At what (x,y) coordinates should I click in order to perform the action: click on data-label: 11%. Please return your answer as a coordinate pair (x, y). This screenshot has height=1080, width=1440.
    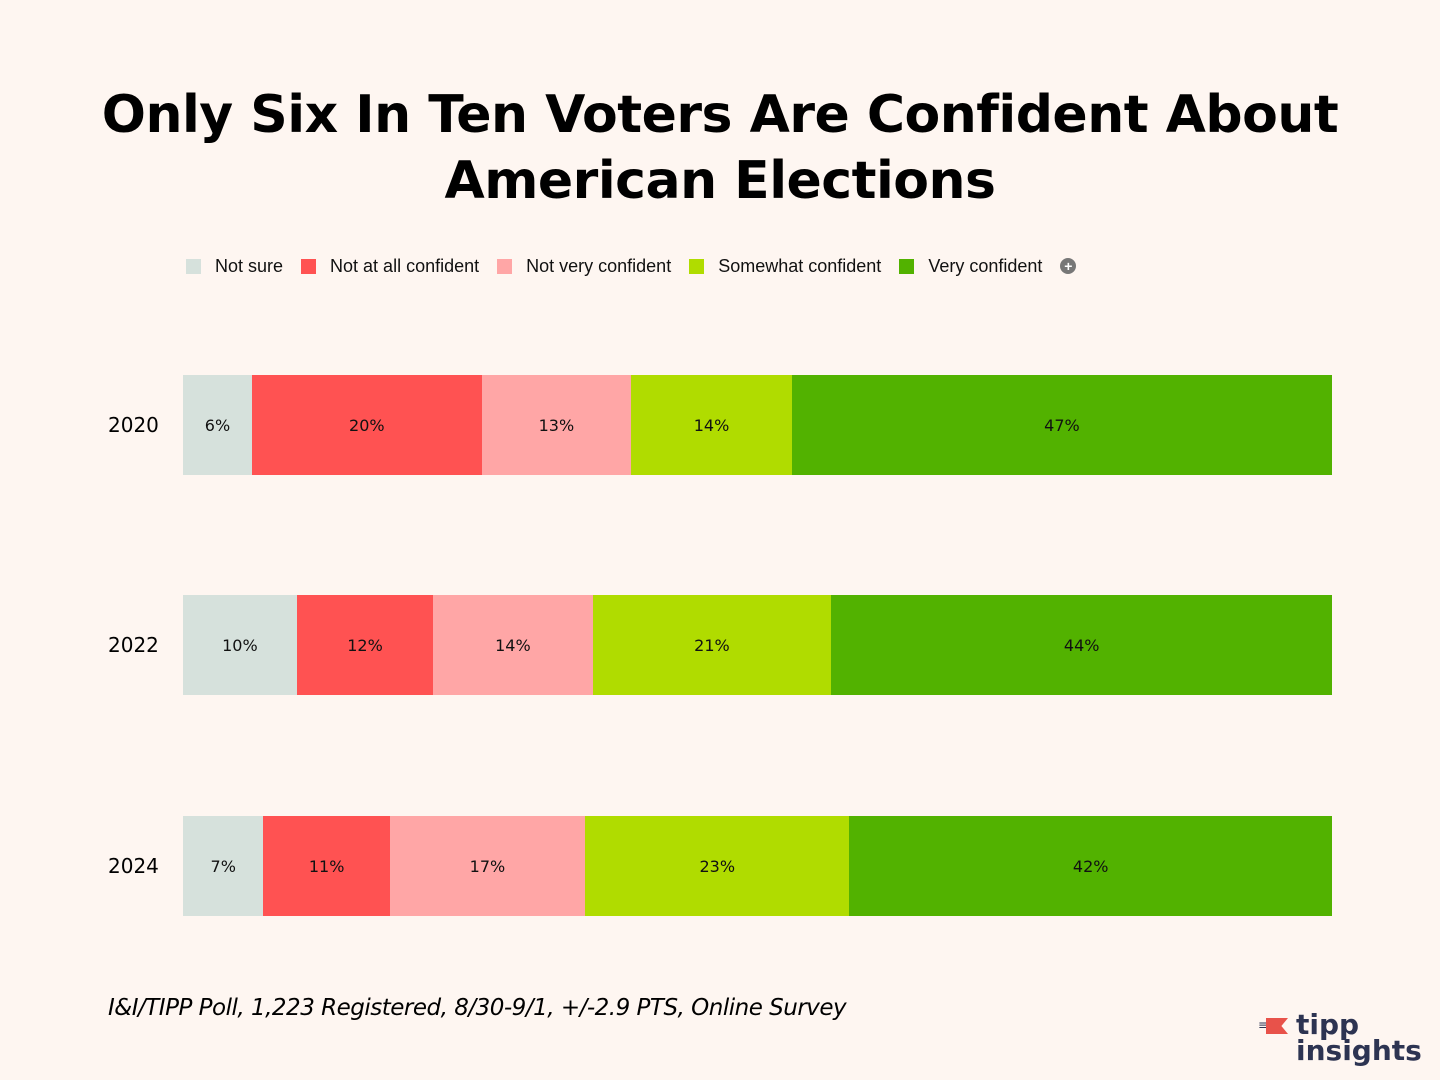
    Looking at the image, I should click on (326, 866).